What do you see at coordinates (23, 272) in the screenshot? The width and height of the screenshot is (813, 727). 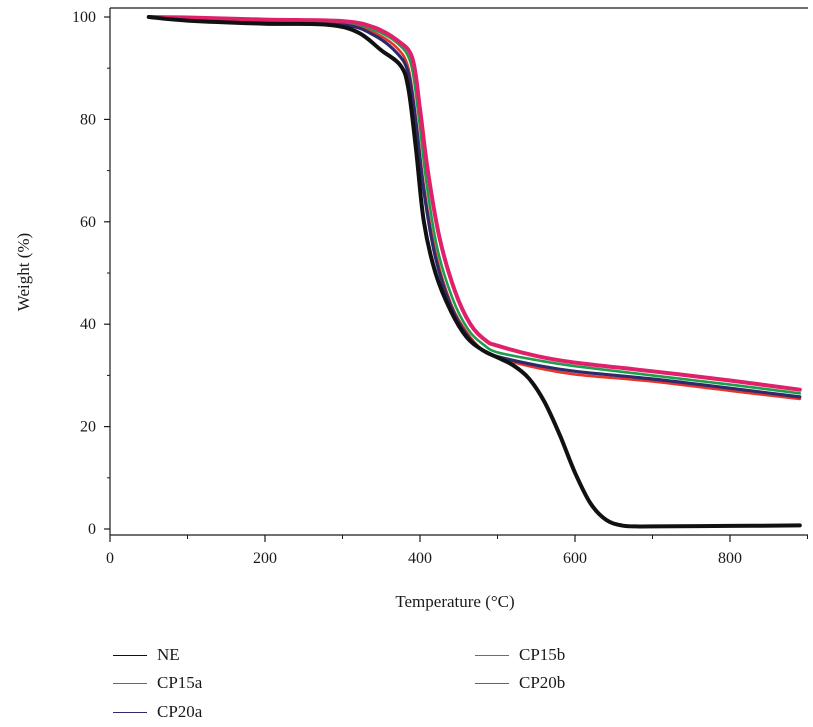 I see `y-axis-title: Weight (%)` at bounding box center [23, 272].